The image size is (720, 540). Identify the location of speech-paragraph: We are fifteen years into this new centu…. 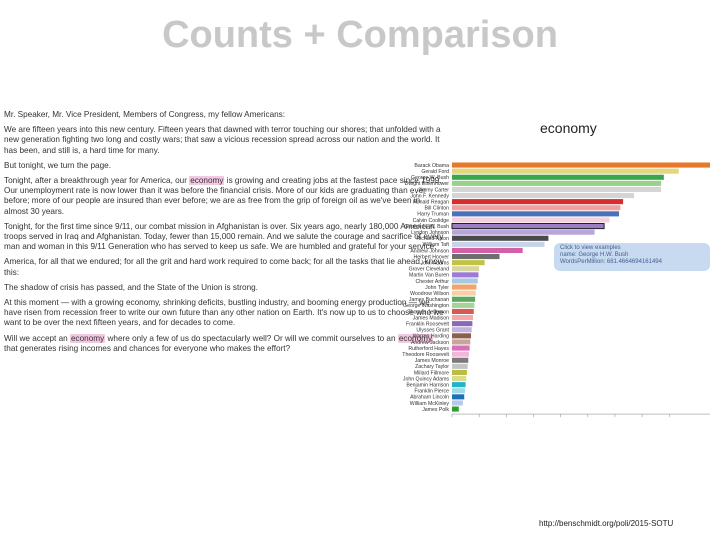
(224, 140).